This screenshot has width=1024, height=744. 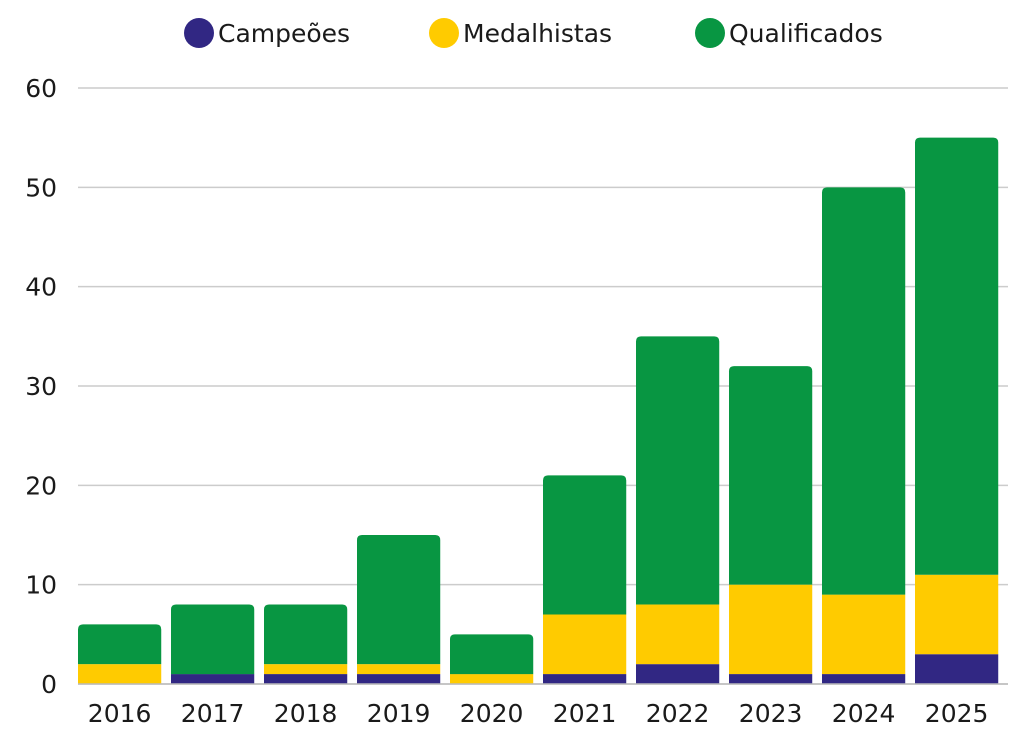 I want to click on legend-label: Qualificados, so click(x=806, y=33).